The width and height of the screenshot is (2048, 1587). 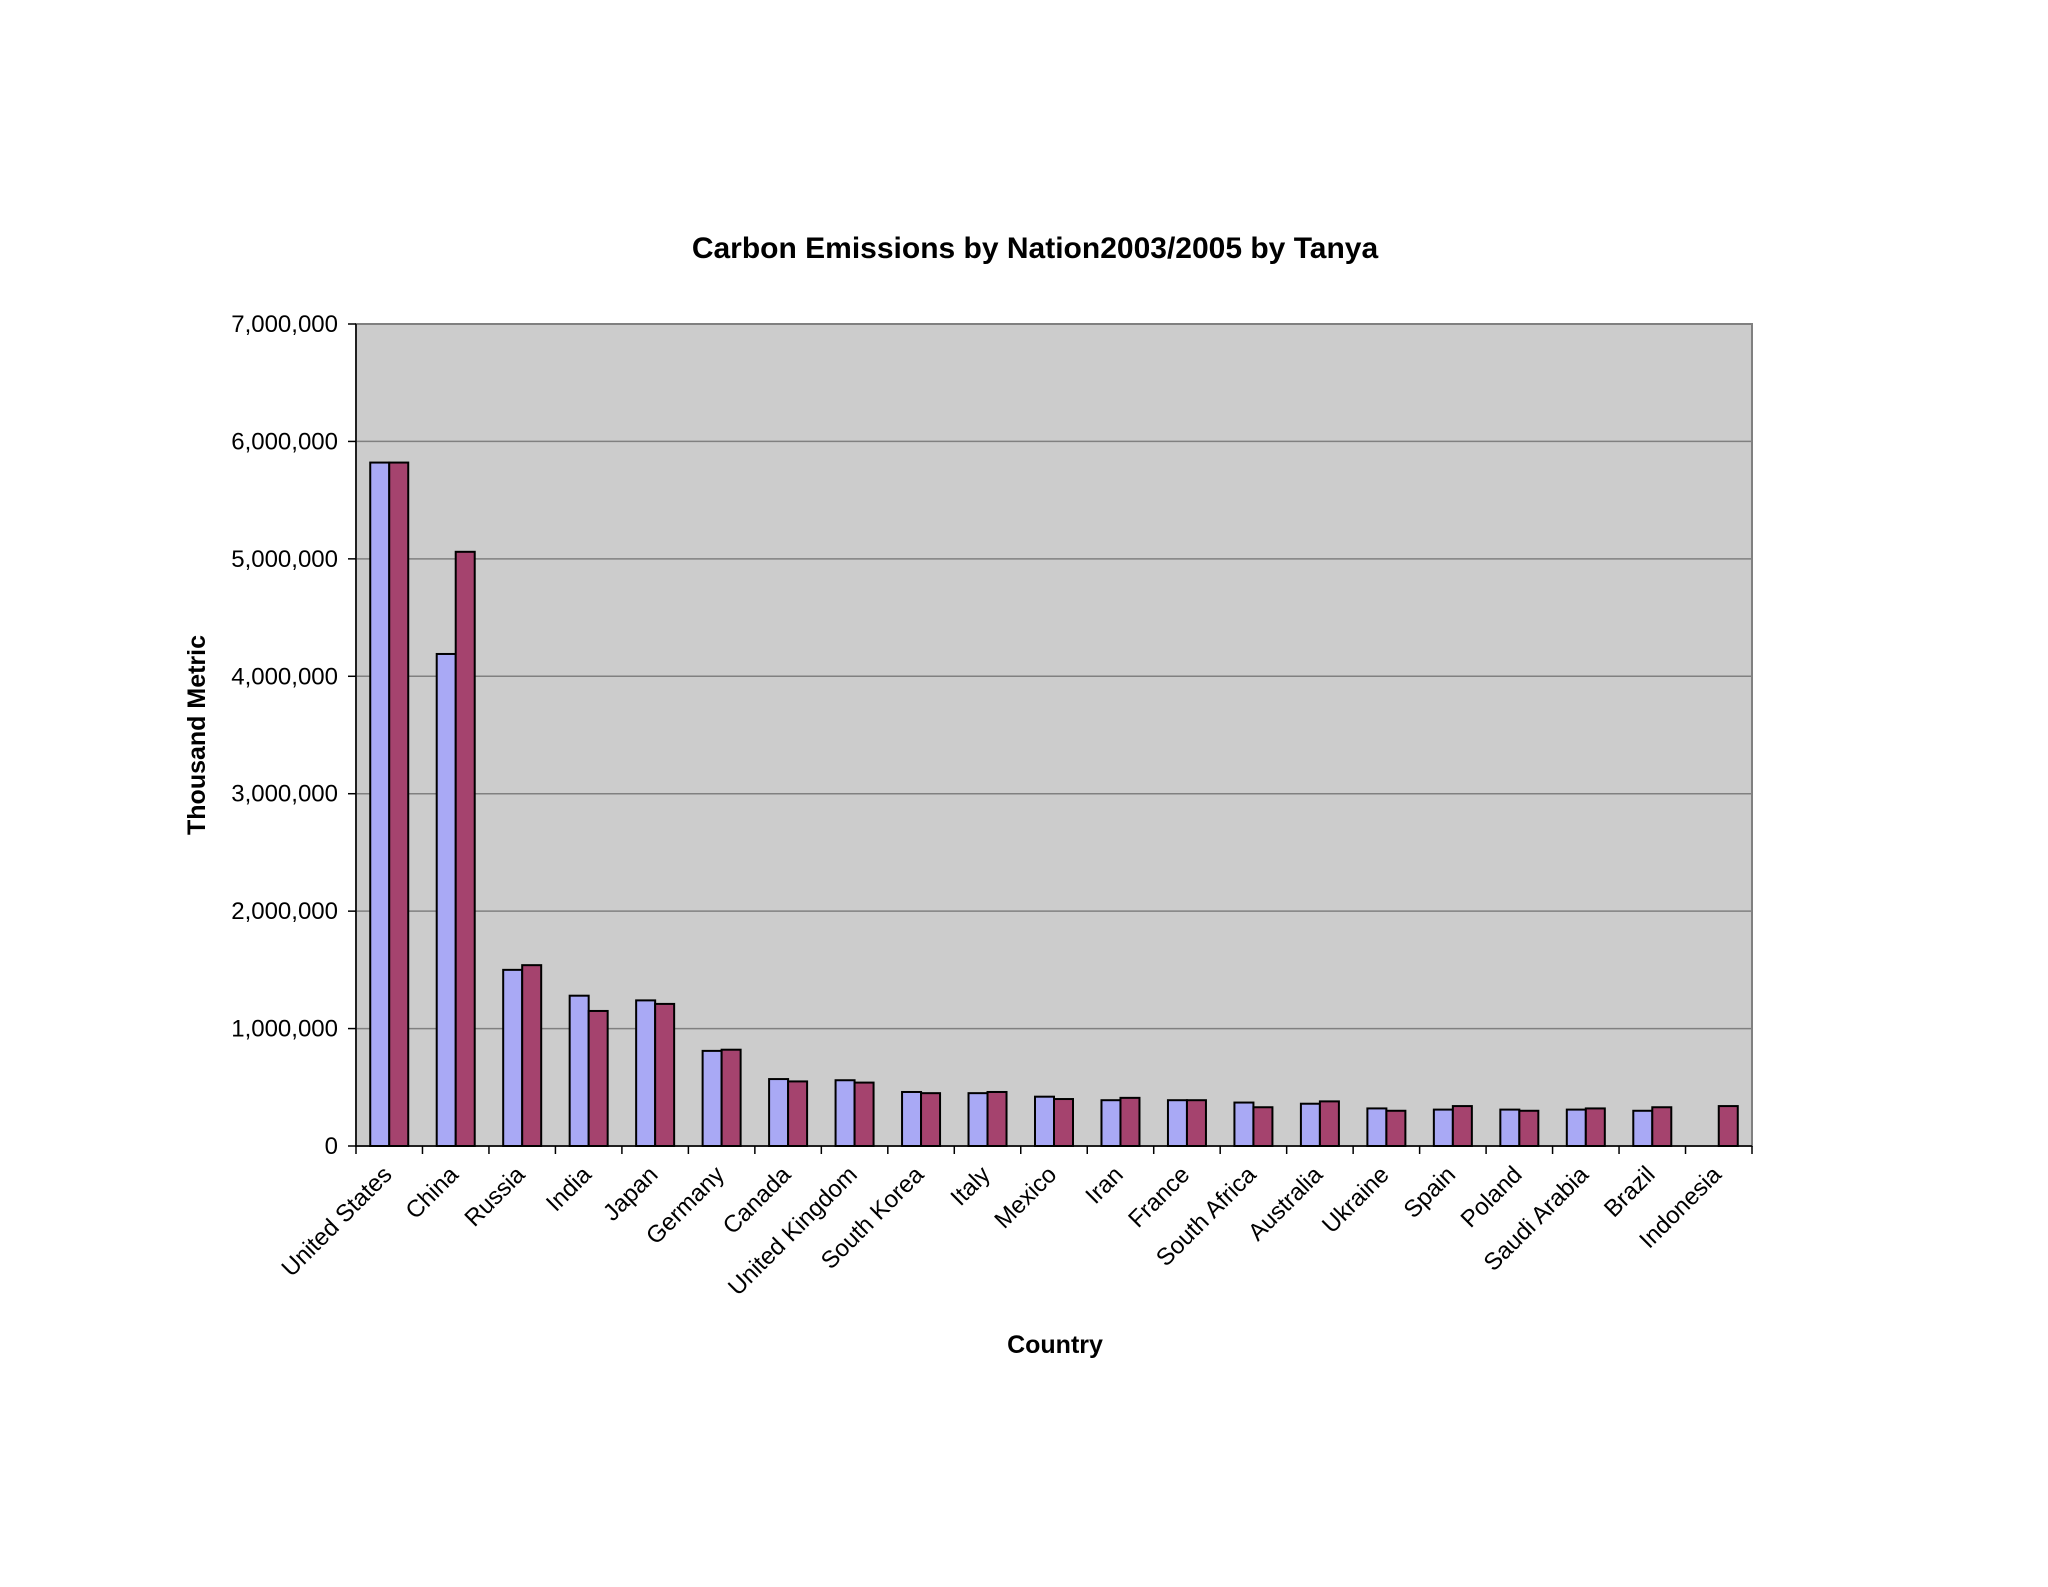 I want to click on y-tick-label: 2,000,000, so click(x=284, y=911).